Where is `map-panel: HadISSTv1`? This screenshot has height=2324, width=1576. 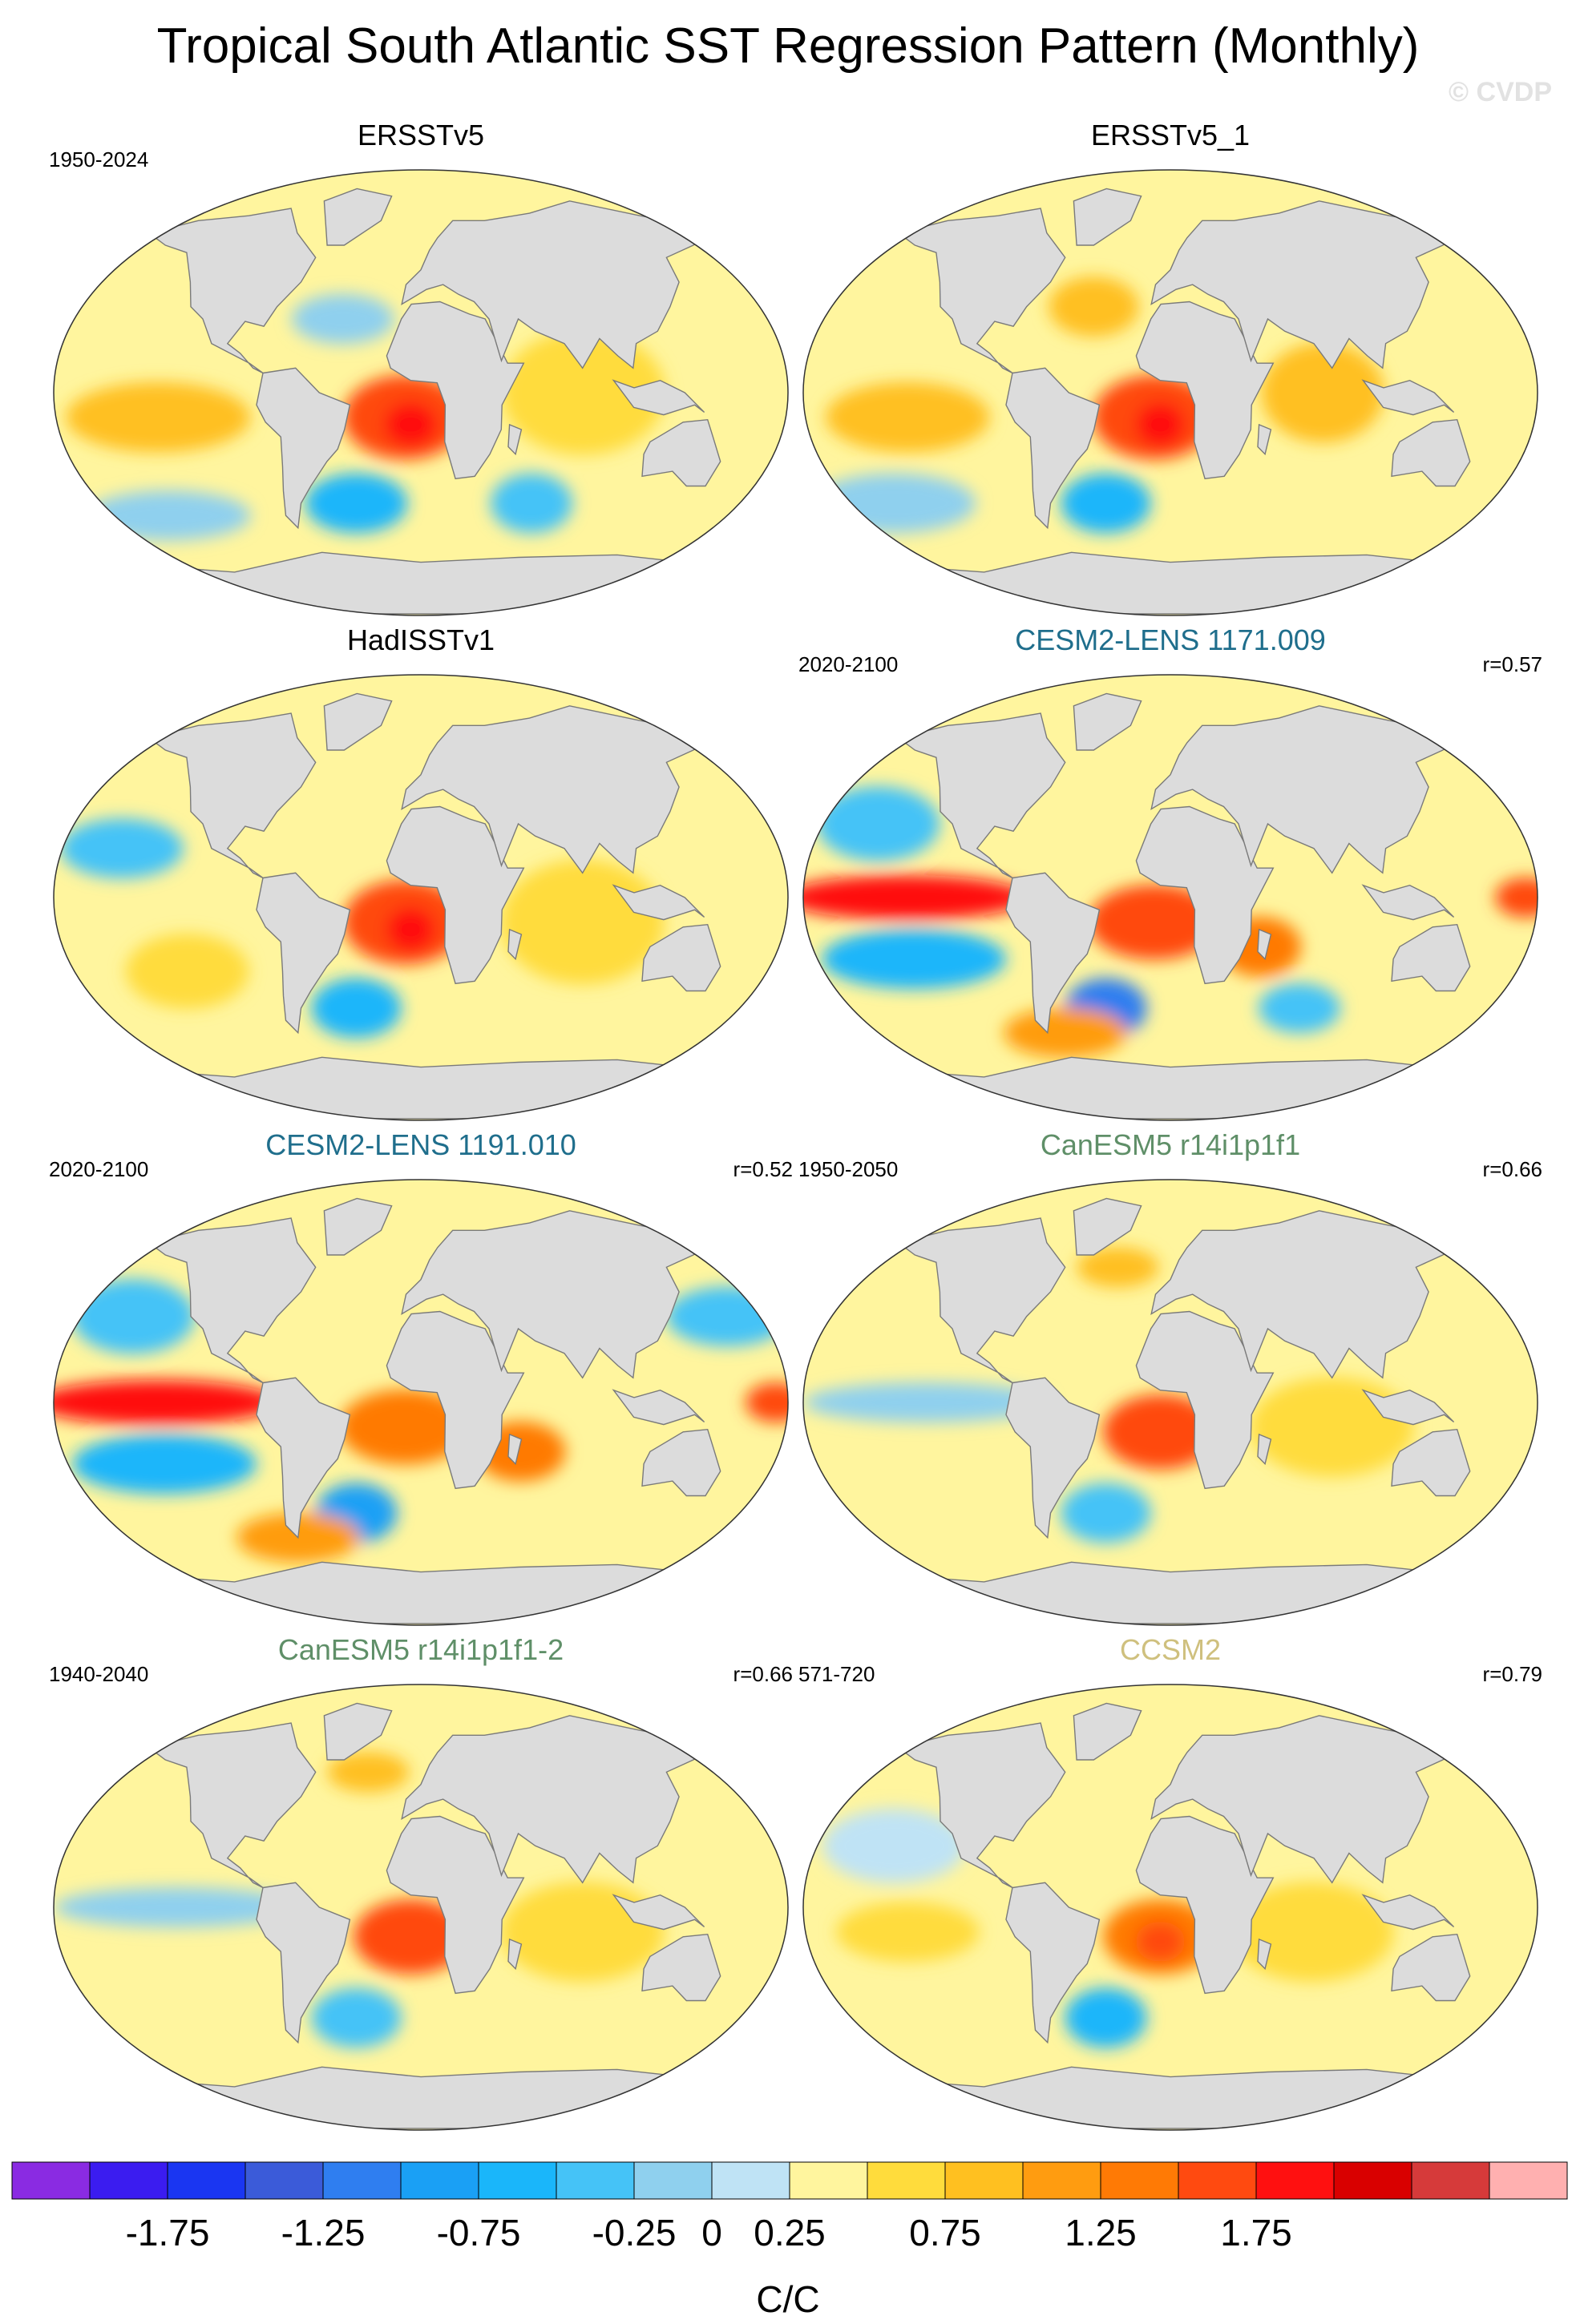 map-panel: HadISSTv1 is located at coordinates (421, 869).